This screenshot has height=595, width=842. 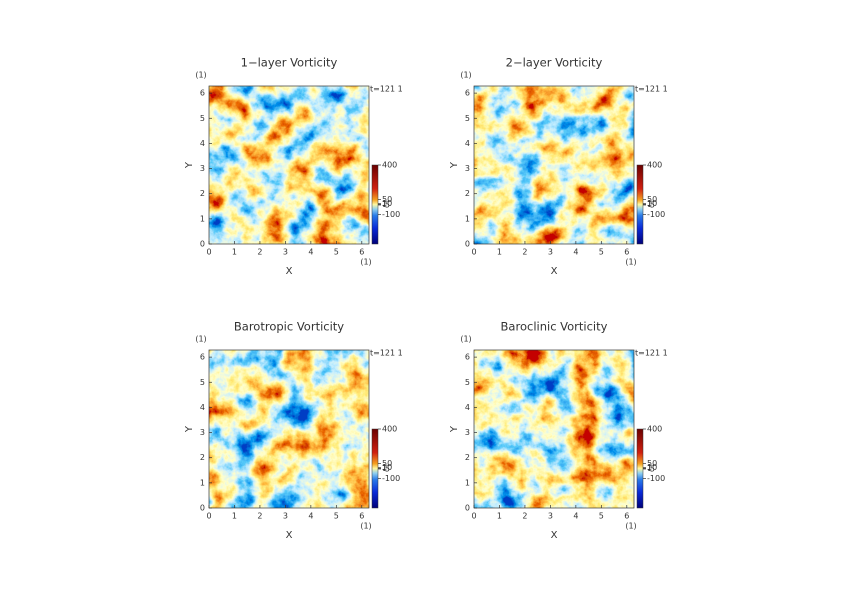 What do you see at coordinates (554, 63) in the screenshot?
I see `panel-title: 2−layer Vorticity` at bounding box center [554, 63].